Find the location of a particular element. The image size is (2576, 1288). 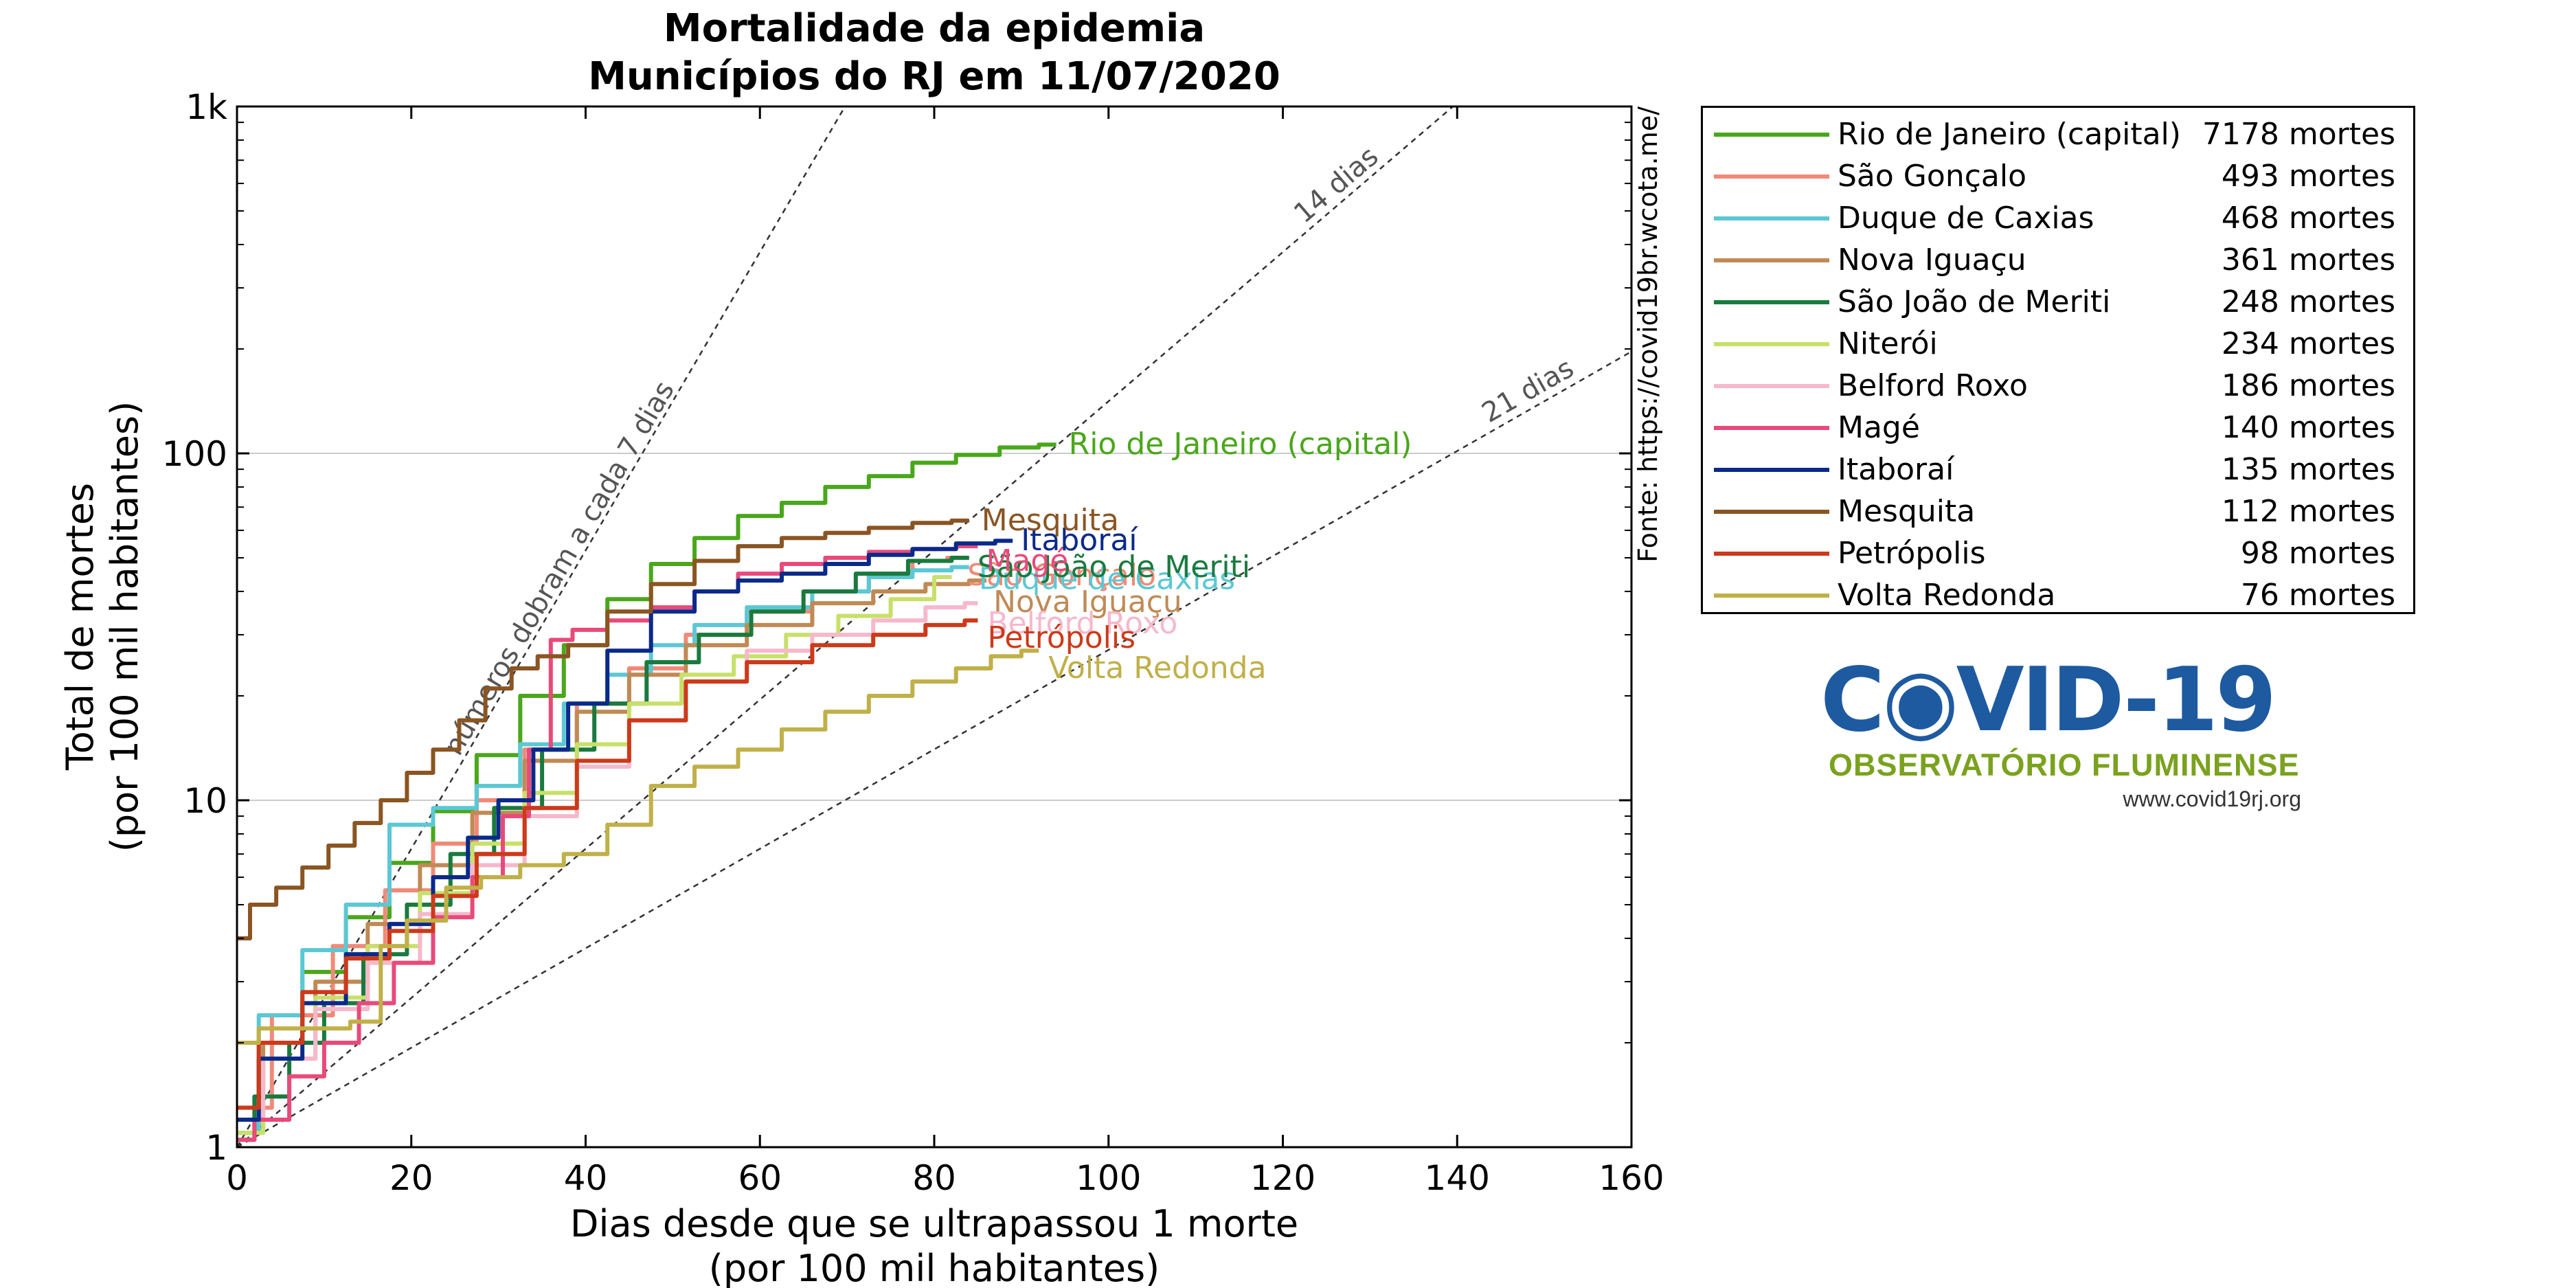

legend-name: Duque de Caxias is located at coordinates (1966, 218).